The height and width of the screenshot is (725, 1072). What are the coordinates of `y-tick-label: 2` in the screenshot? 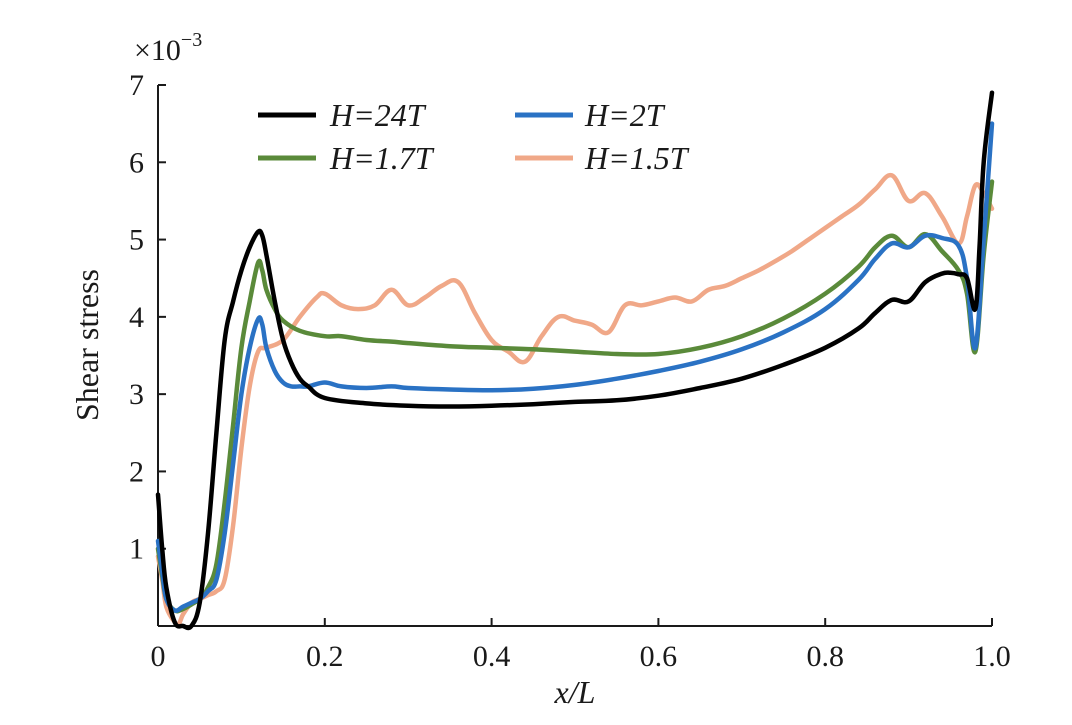 It's located at (136, 471).